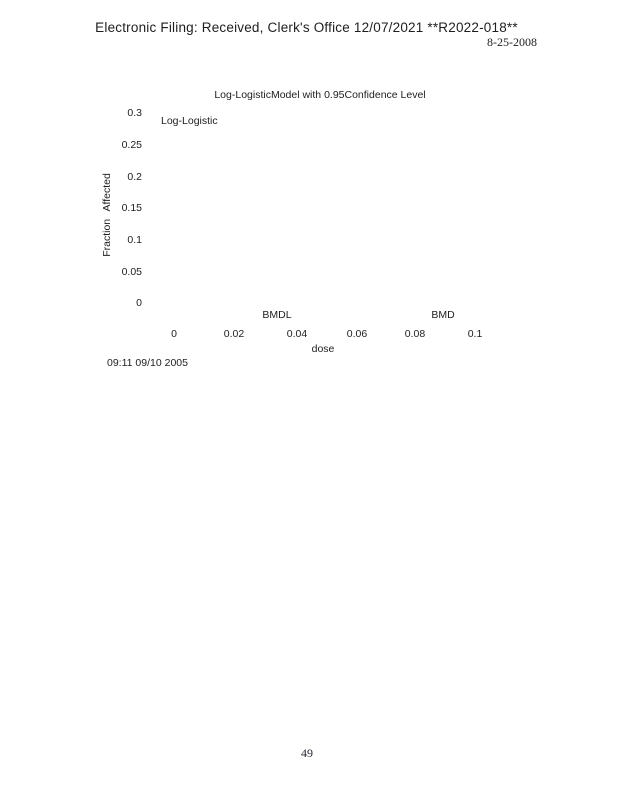 Image resolution: width=618 pixels, height=800 pixels. Describe the element at coordinates (234, 334) in the screenshot. I see `x-tick-label-0.02: 0.02` at that location.